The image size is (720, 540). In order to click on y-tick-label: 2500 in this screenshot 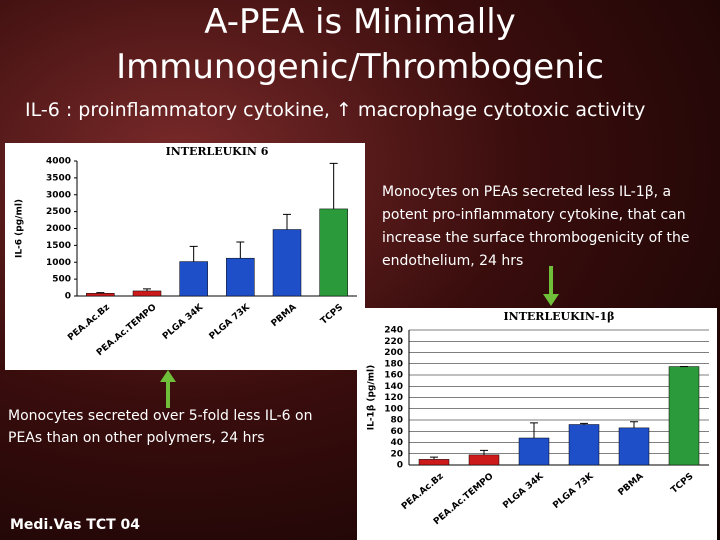, I will do `click(58, 212)`.